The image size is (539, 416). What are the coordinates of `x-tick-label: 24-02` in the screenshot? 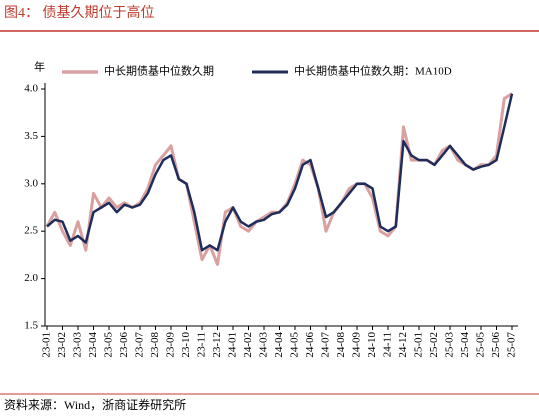 It's located at (248, 345).